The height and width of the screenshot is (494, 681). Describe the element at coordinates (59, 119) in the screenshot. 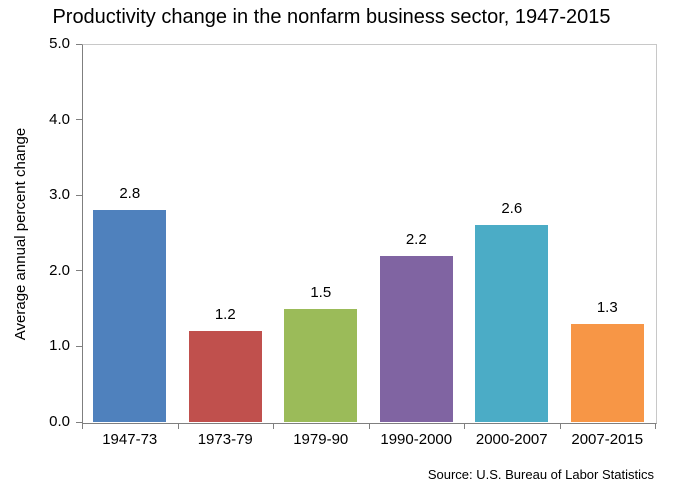

I see `y-axis-tick-label: 4.0` at that location.